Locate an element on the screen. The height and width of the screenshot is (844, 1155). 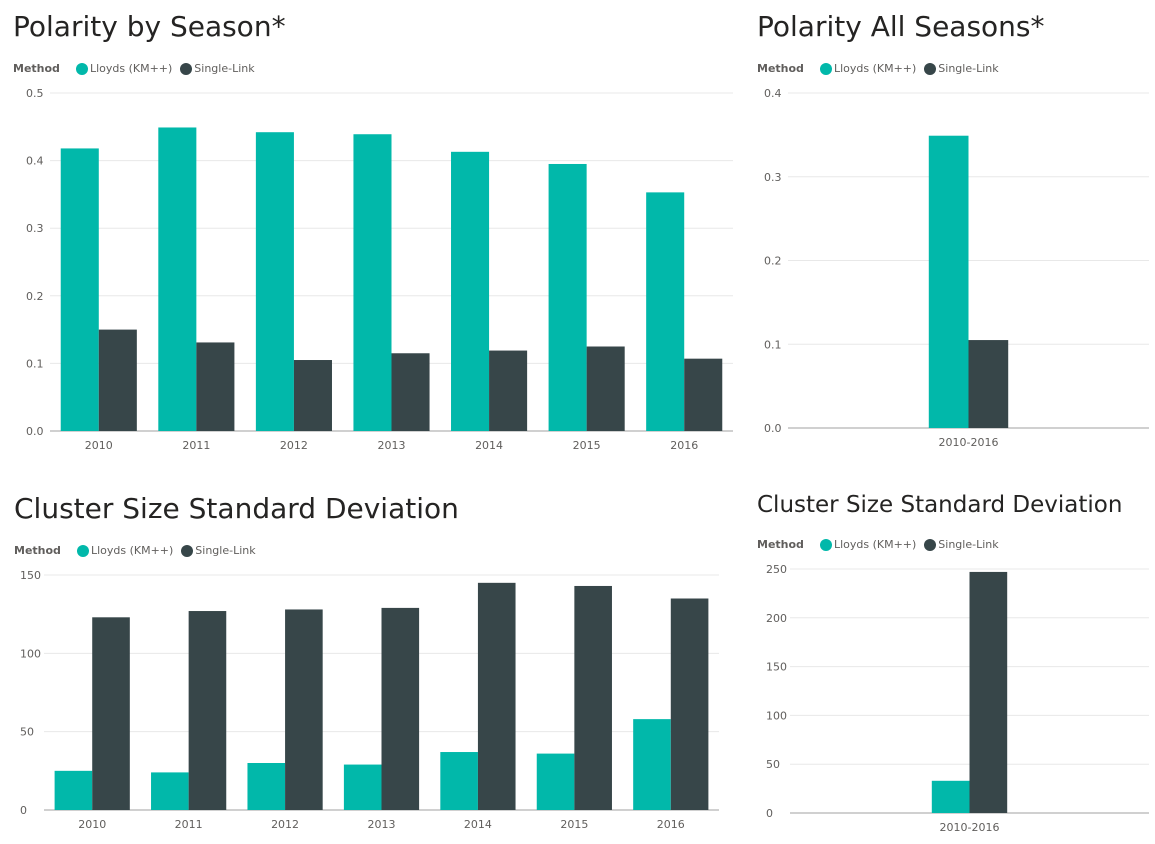
chart-title: Polarity by Season* is located at coordinates (149, 26).